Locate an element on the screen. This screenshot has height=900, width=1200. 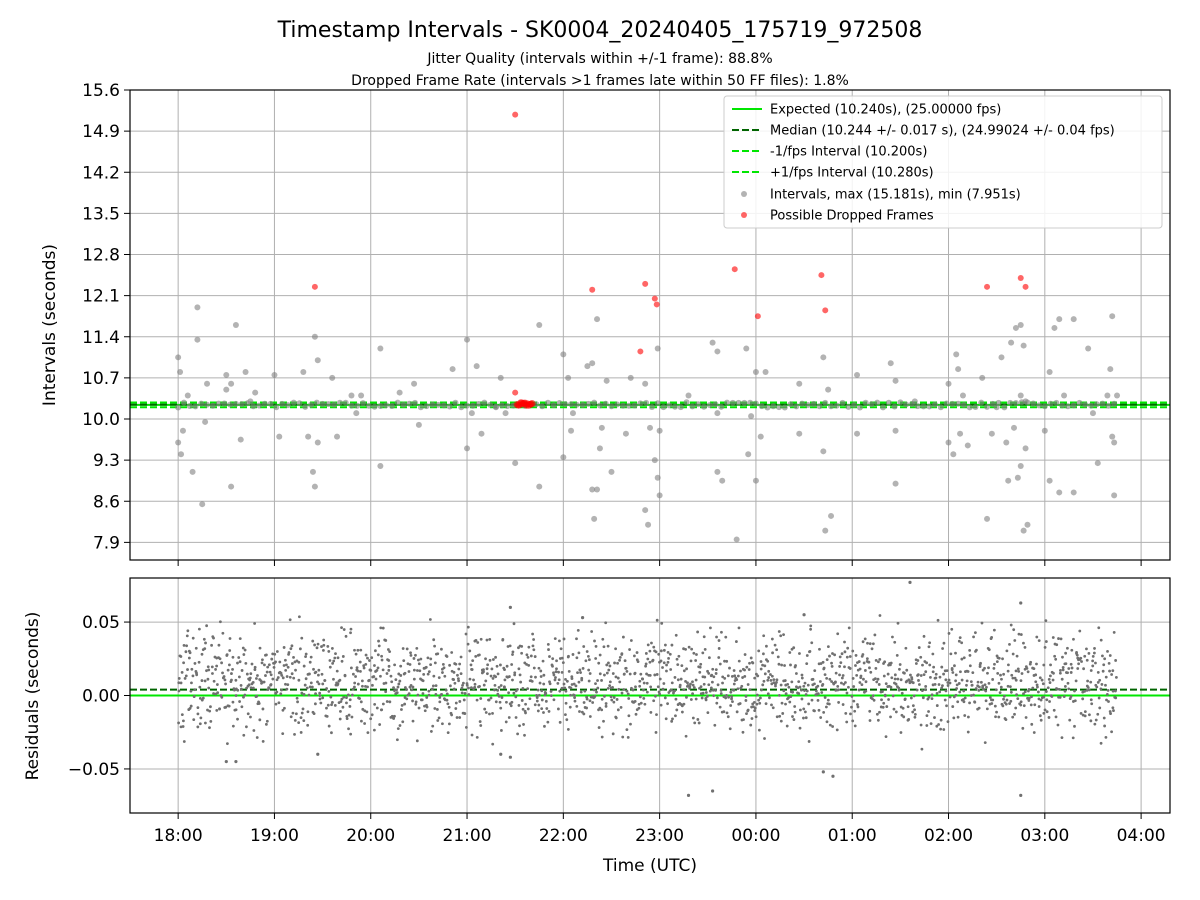
intervals-y-tick-label: 8.6 is located at coordinates (106, 502).